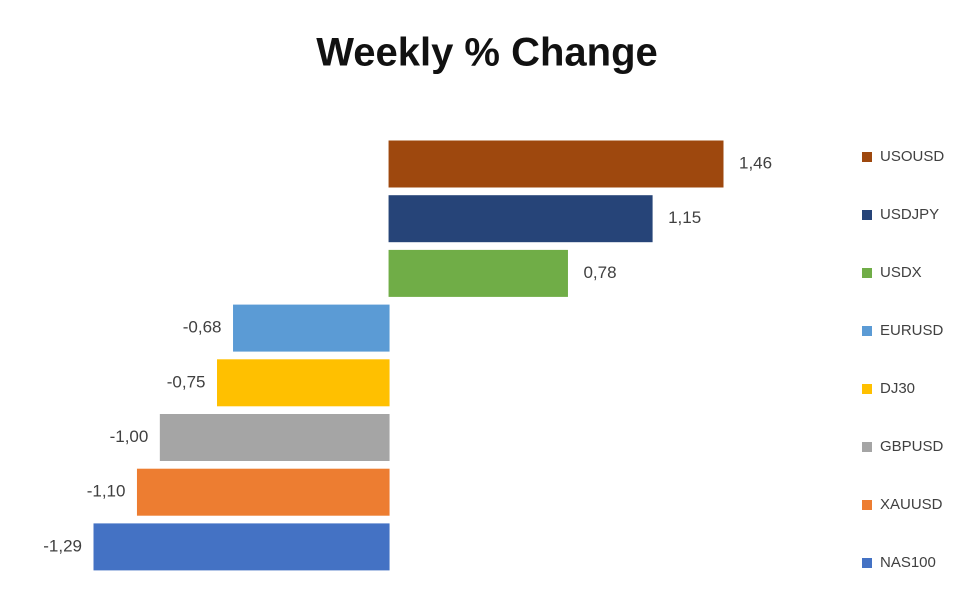 Image resolution: width=975 pixels, height=601 pixels. Describe the element at coordinates (912, 330) in the screenshot. I see `legend-label: EURUSD` at that location.